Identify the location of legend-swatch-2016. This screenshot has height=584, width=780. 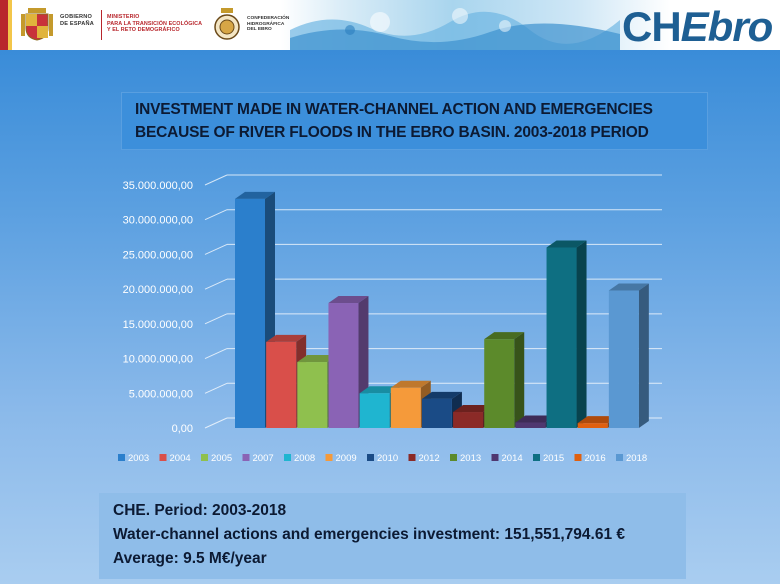
(578, 457).